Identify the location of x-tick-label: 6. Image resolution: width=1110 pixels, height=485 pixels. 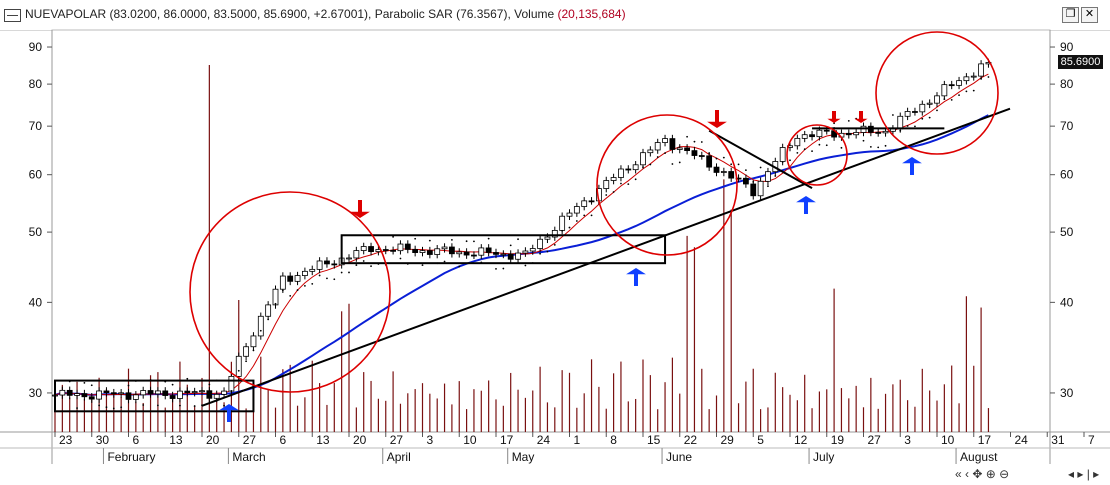
(136, 440).